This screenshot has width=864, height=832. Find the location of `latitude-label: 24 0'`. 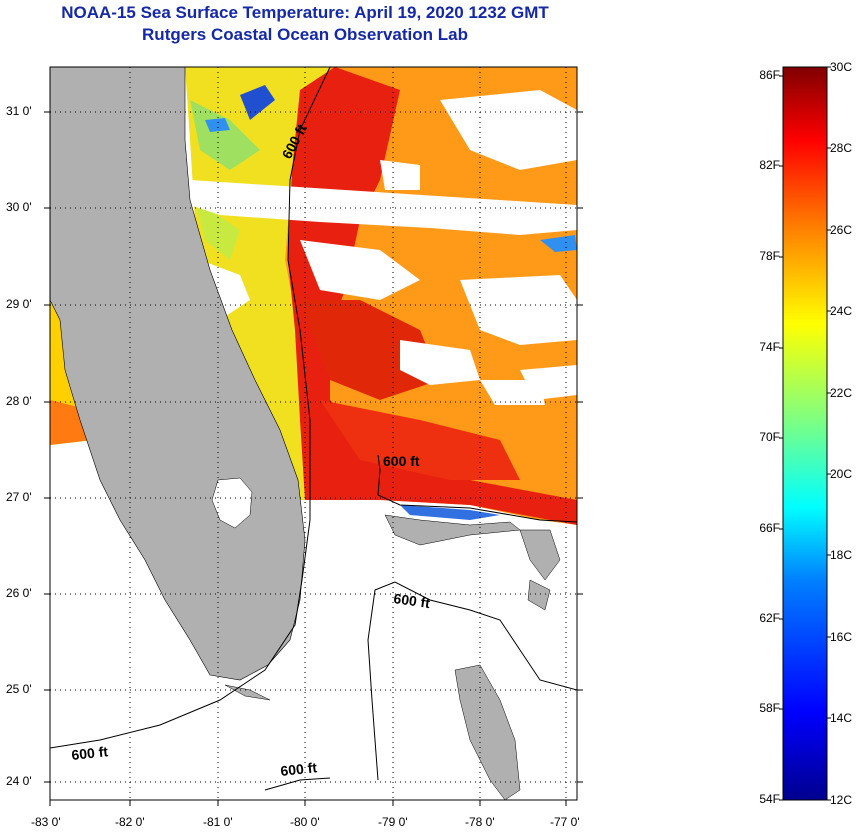

latitude-label: 24 0' is located at coordinates (19, 781).